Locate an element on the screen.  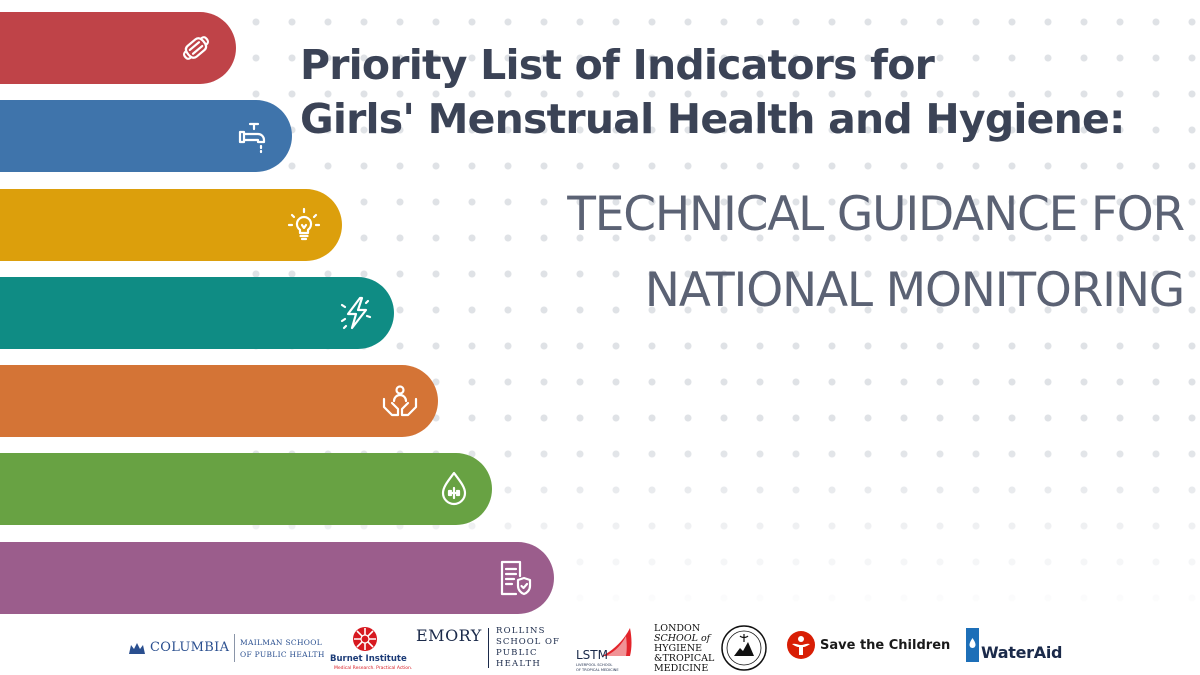
save-the-children-emblem-icon is located at coordinates (801, 645).